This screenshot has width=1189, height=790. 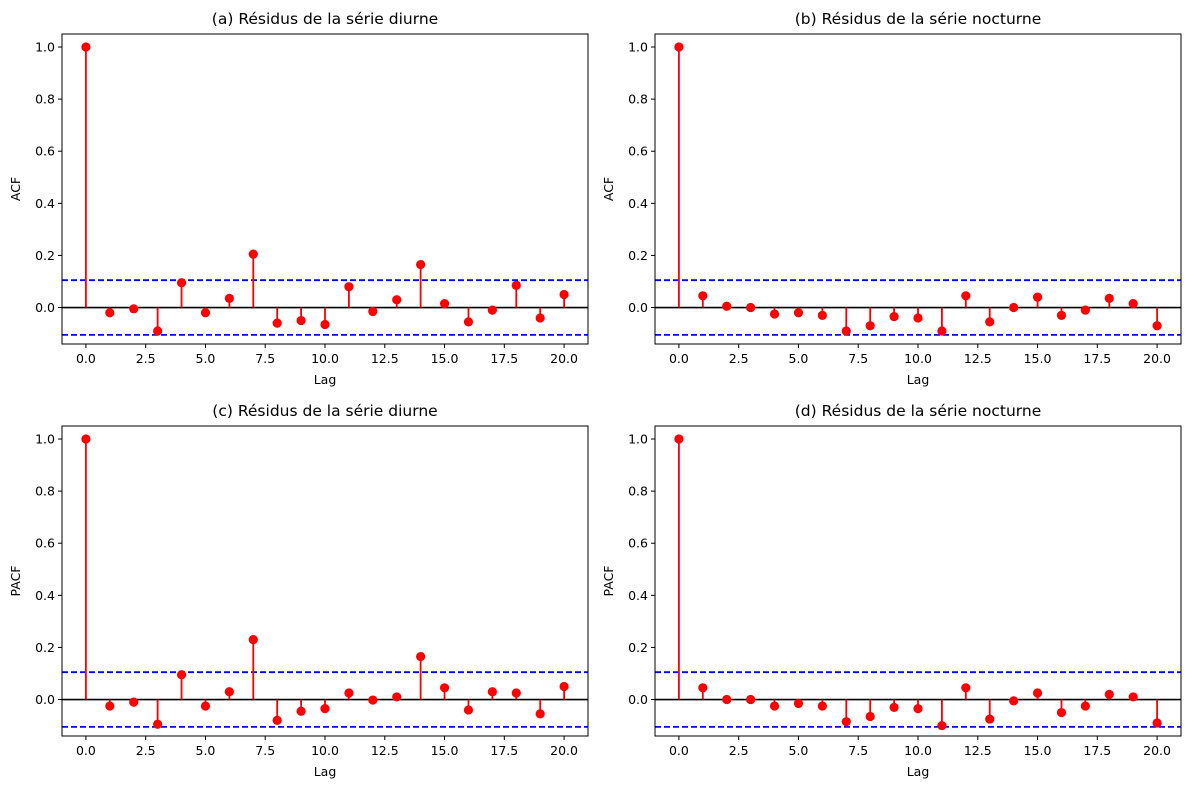 What do you see at coordinates (325, 19) in the screenshot?
I see `chart-title: (a) Résidus de la série diurne` at bounding box center [325, 19].